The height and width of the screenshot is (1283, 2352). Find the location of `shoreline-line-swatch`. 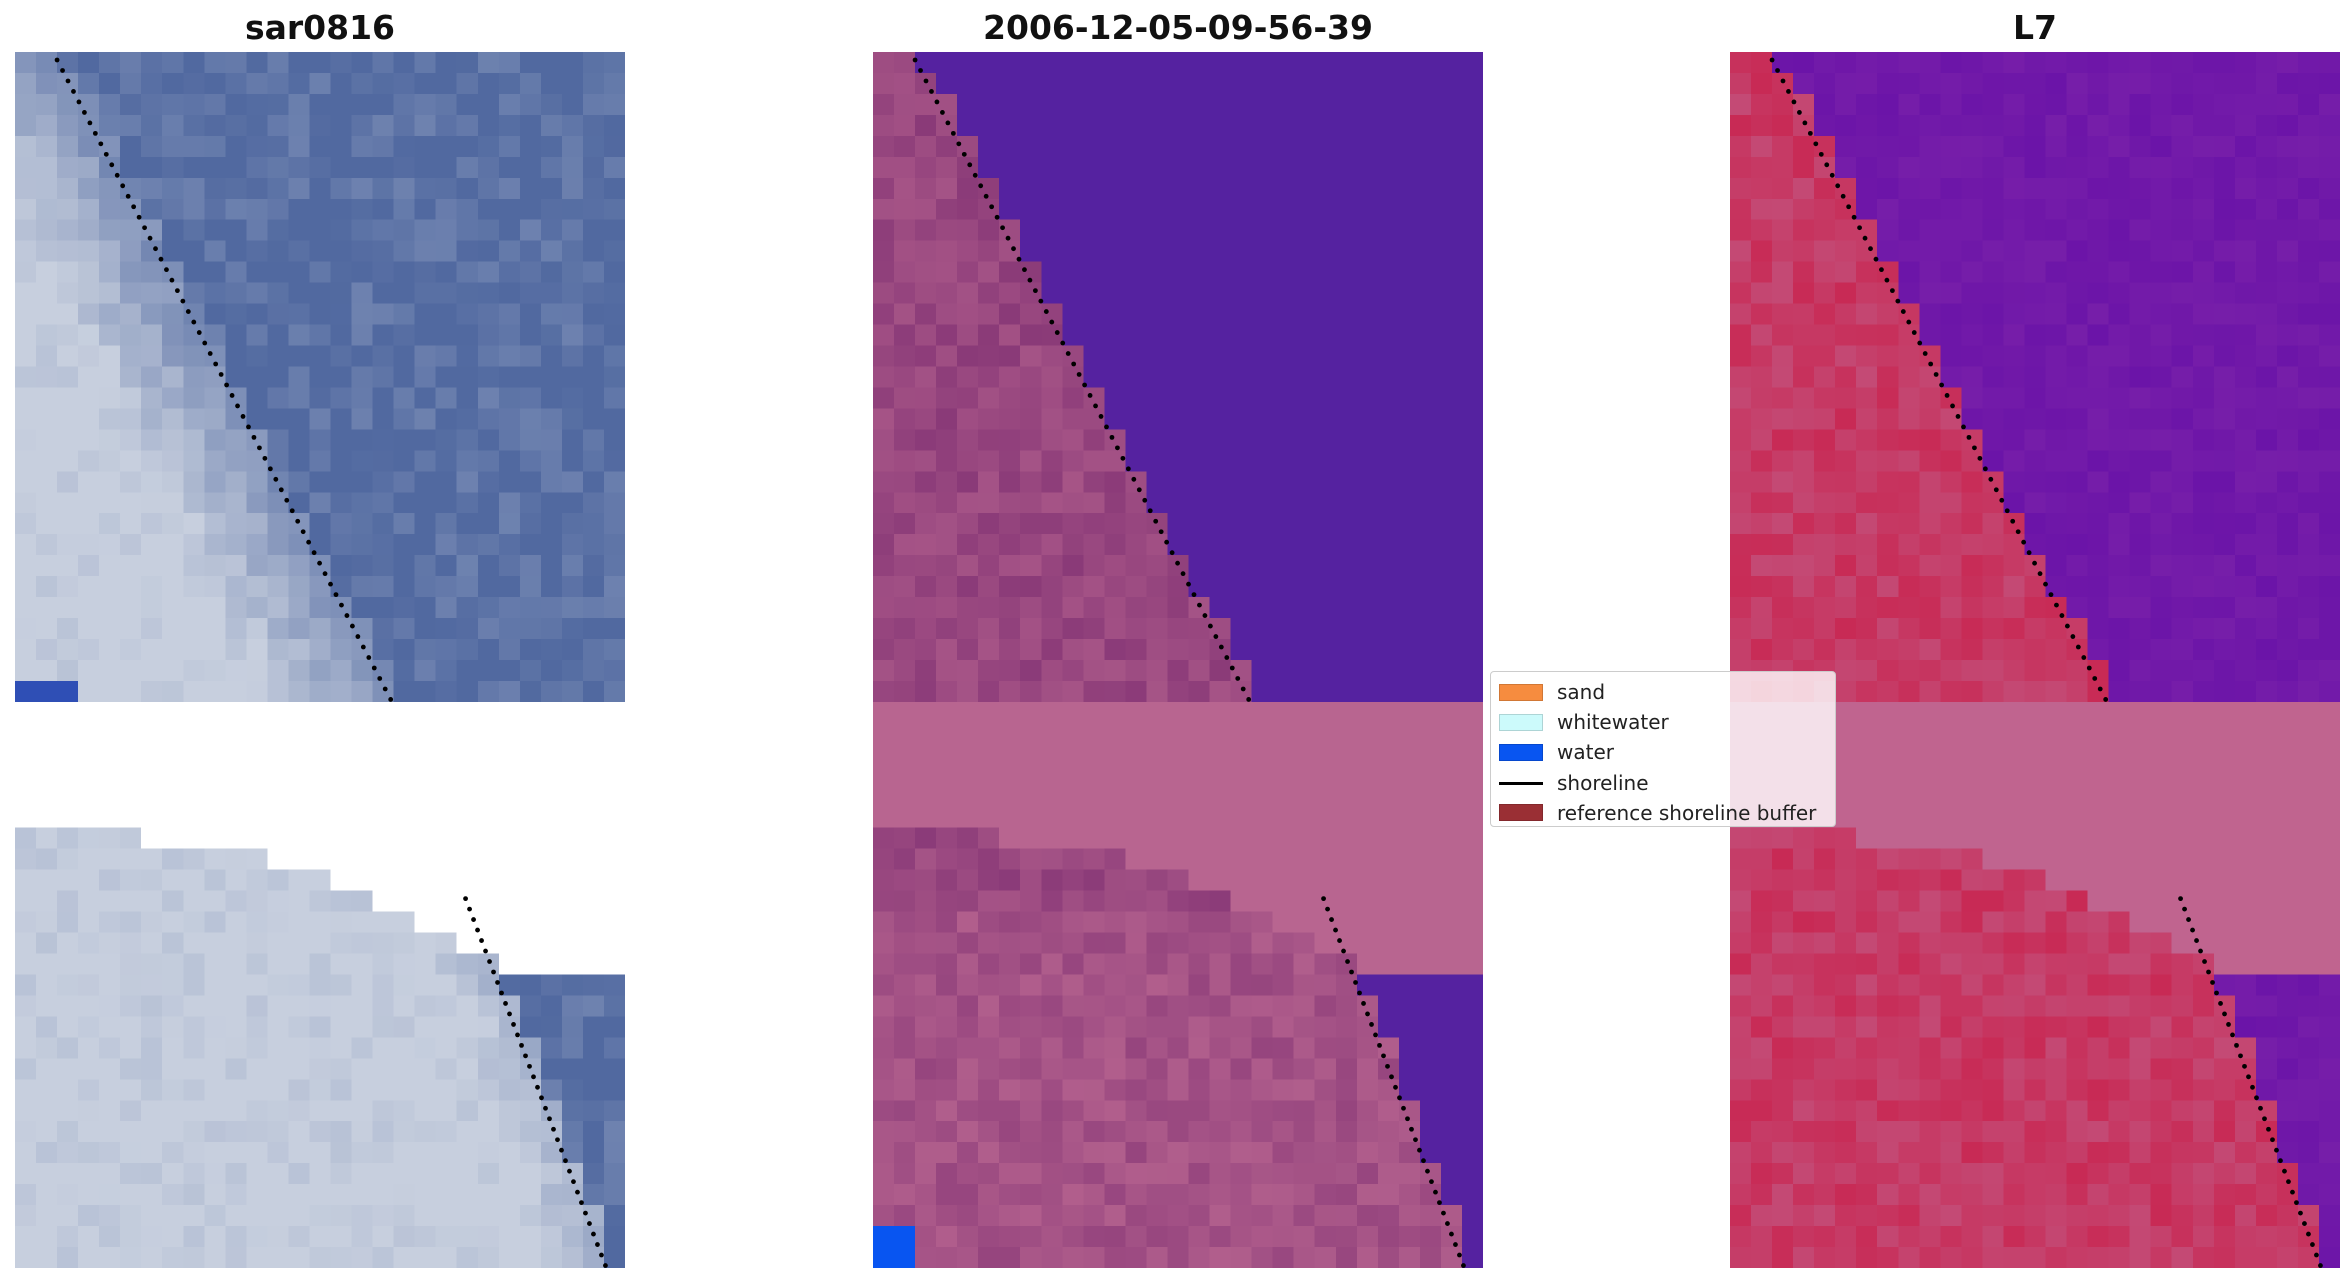

shoreline-line-swatch is located at coordinates (1521, 783).